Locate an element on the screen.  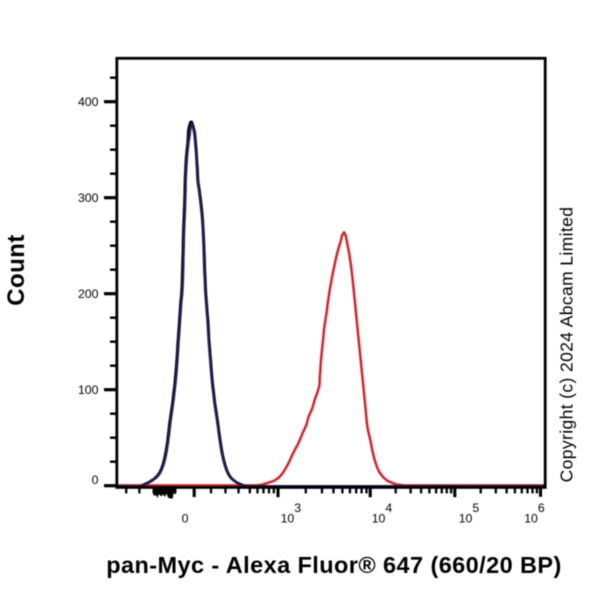
svg-text: 300 is located at coordinates (88, 198).